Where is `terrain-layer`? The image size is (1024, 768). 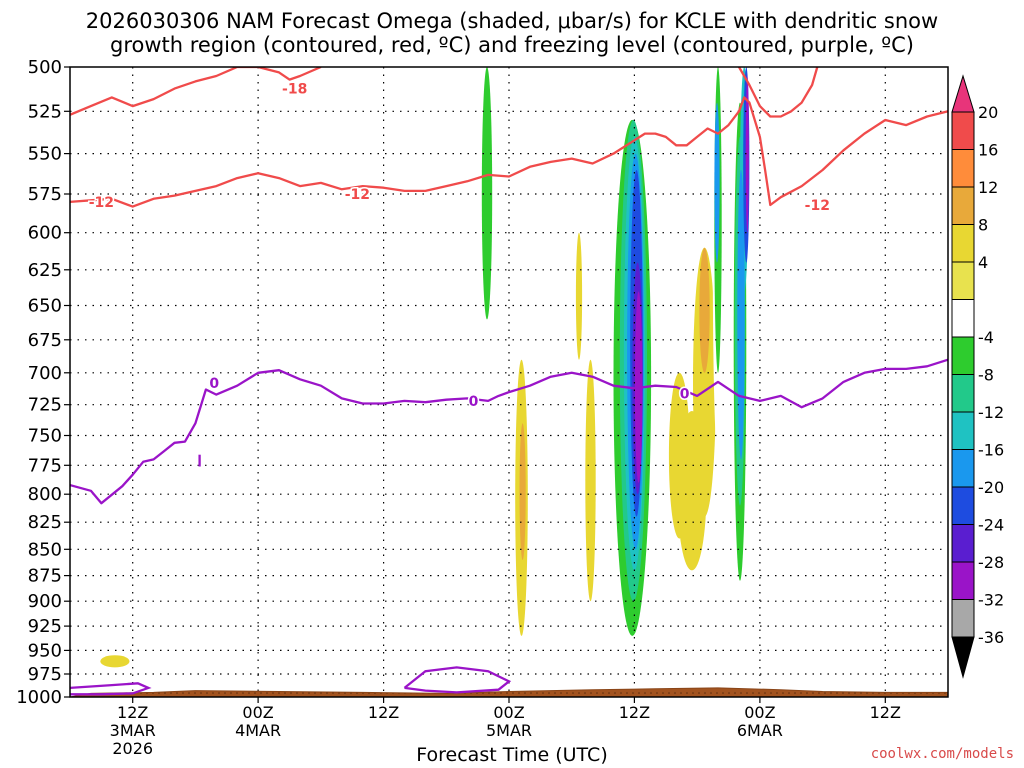 terrain-layer is located at coordinates (509, 692).